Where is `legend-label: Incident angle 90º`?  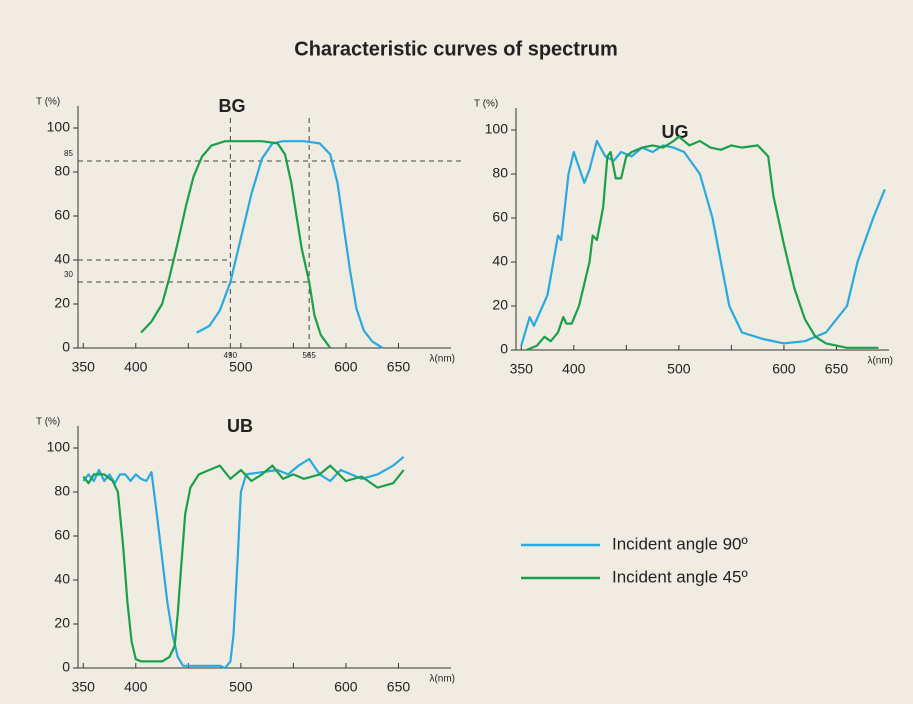
legend-label: Incident angle 90º is located at coordinates (680, 543).